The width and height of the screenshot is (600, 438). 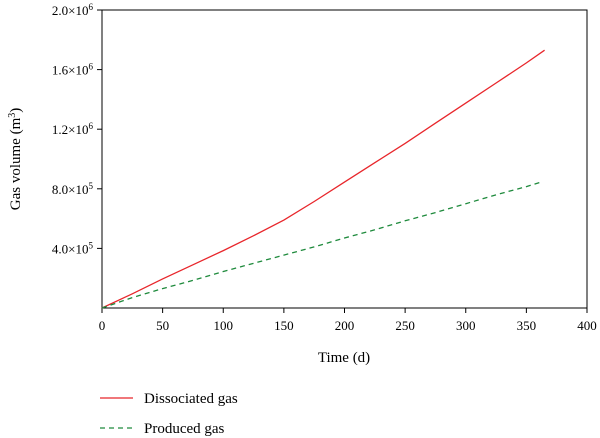 I want to click on y-axis-title: Gas volume (m3), so click(x=16, y=159).